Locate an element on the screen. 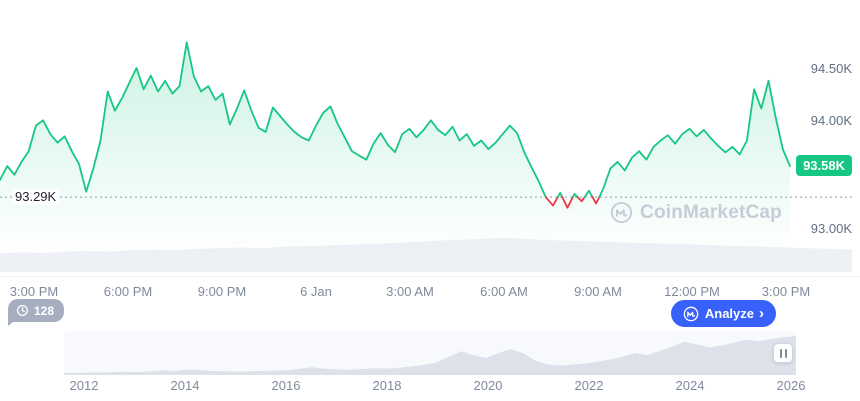  open-price-label: 93.29K is located at coordinates (36, 197).